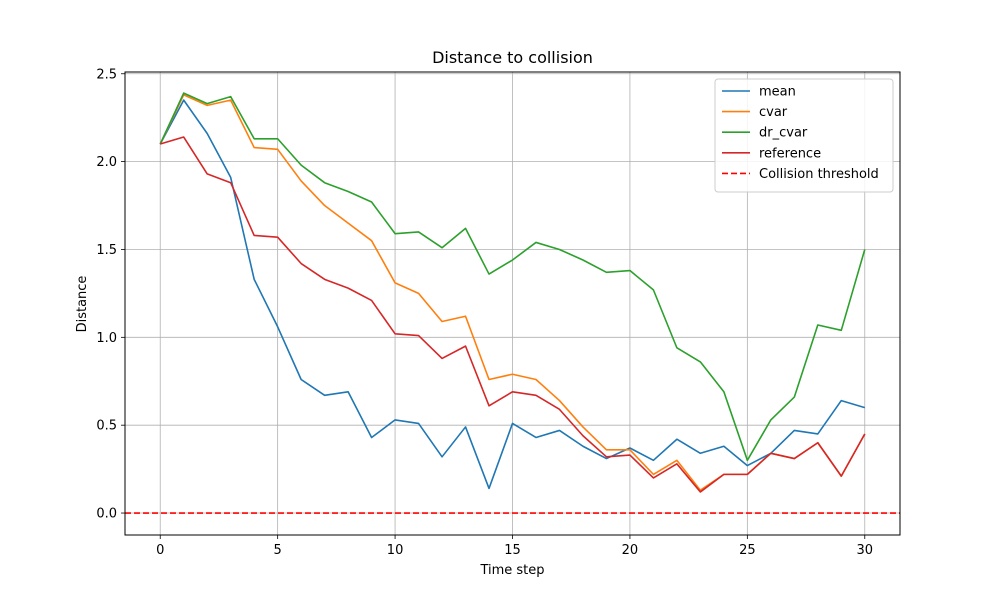  Describe the element at coordinates (106, 514) in the screenshot. I see `y-tick-label: 0.0` at that location.